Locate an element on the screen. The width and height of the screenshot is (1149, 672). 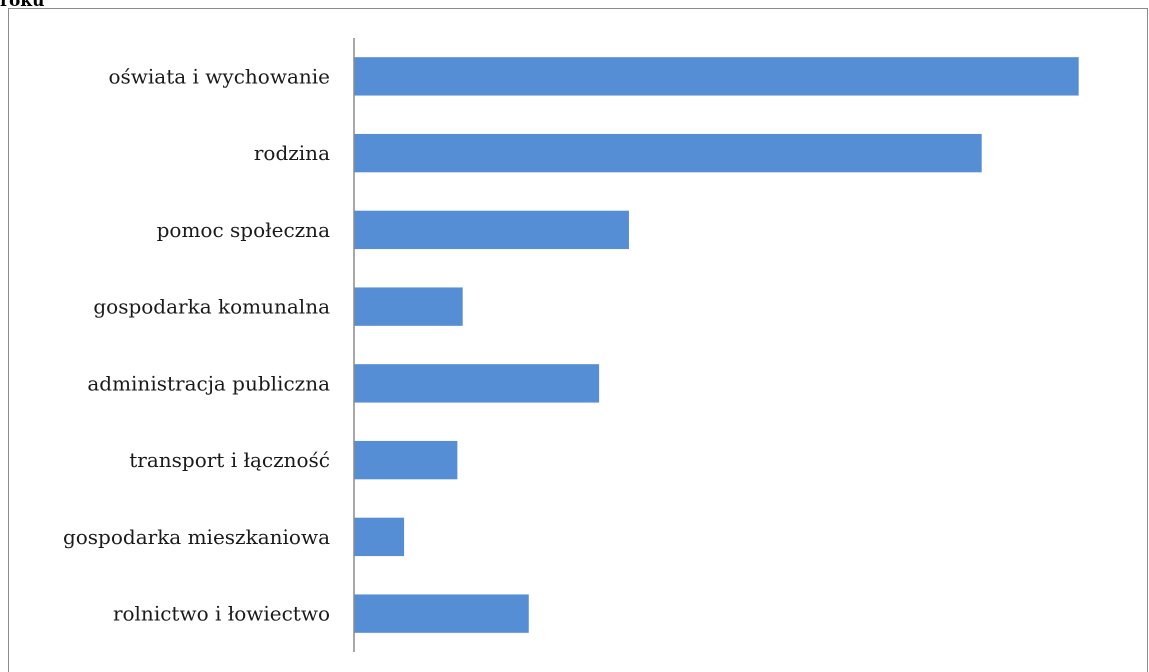
category-label: gospodarka komunalna is located at coordinates (211, 307).